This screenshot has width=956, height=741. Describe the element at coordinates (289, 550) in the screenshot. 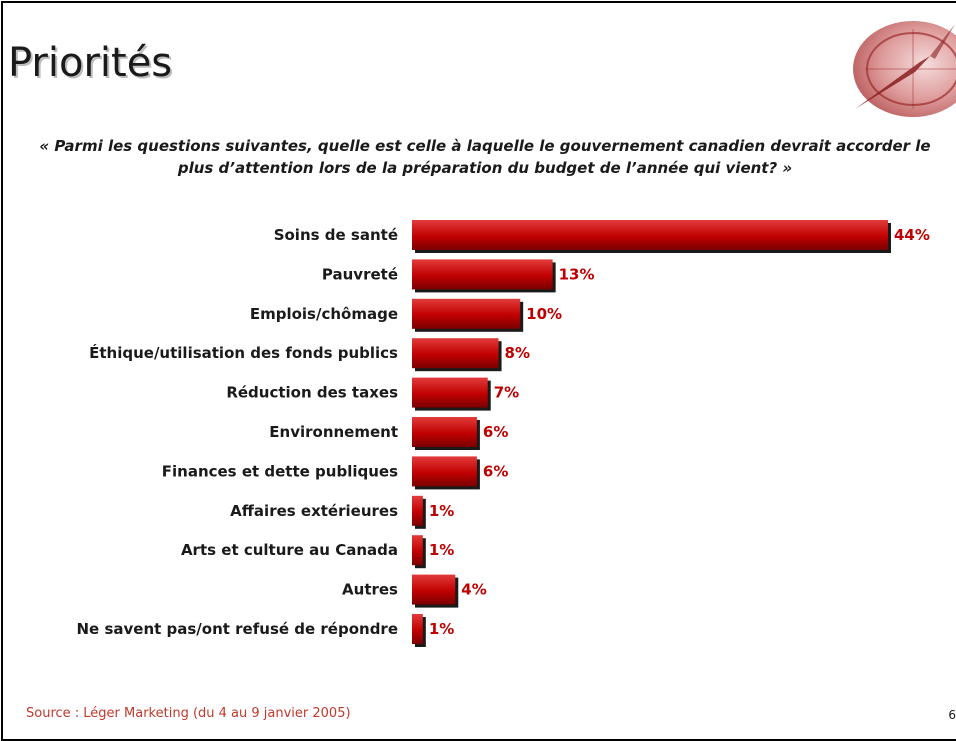

I see `category-label: Arts et culture au Canada` at that location.